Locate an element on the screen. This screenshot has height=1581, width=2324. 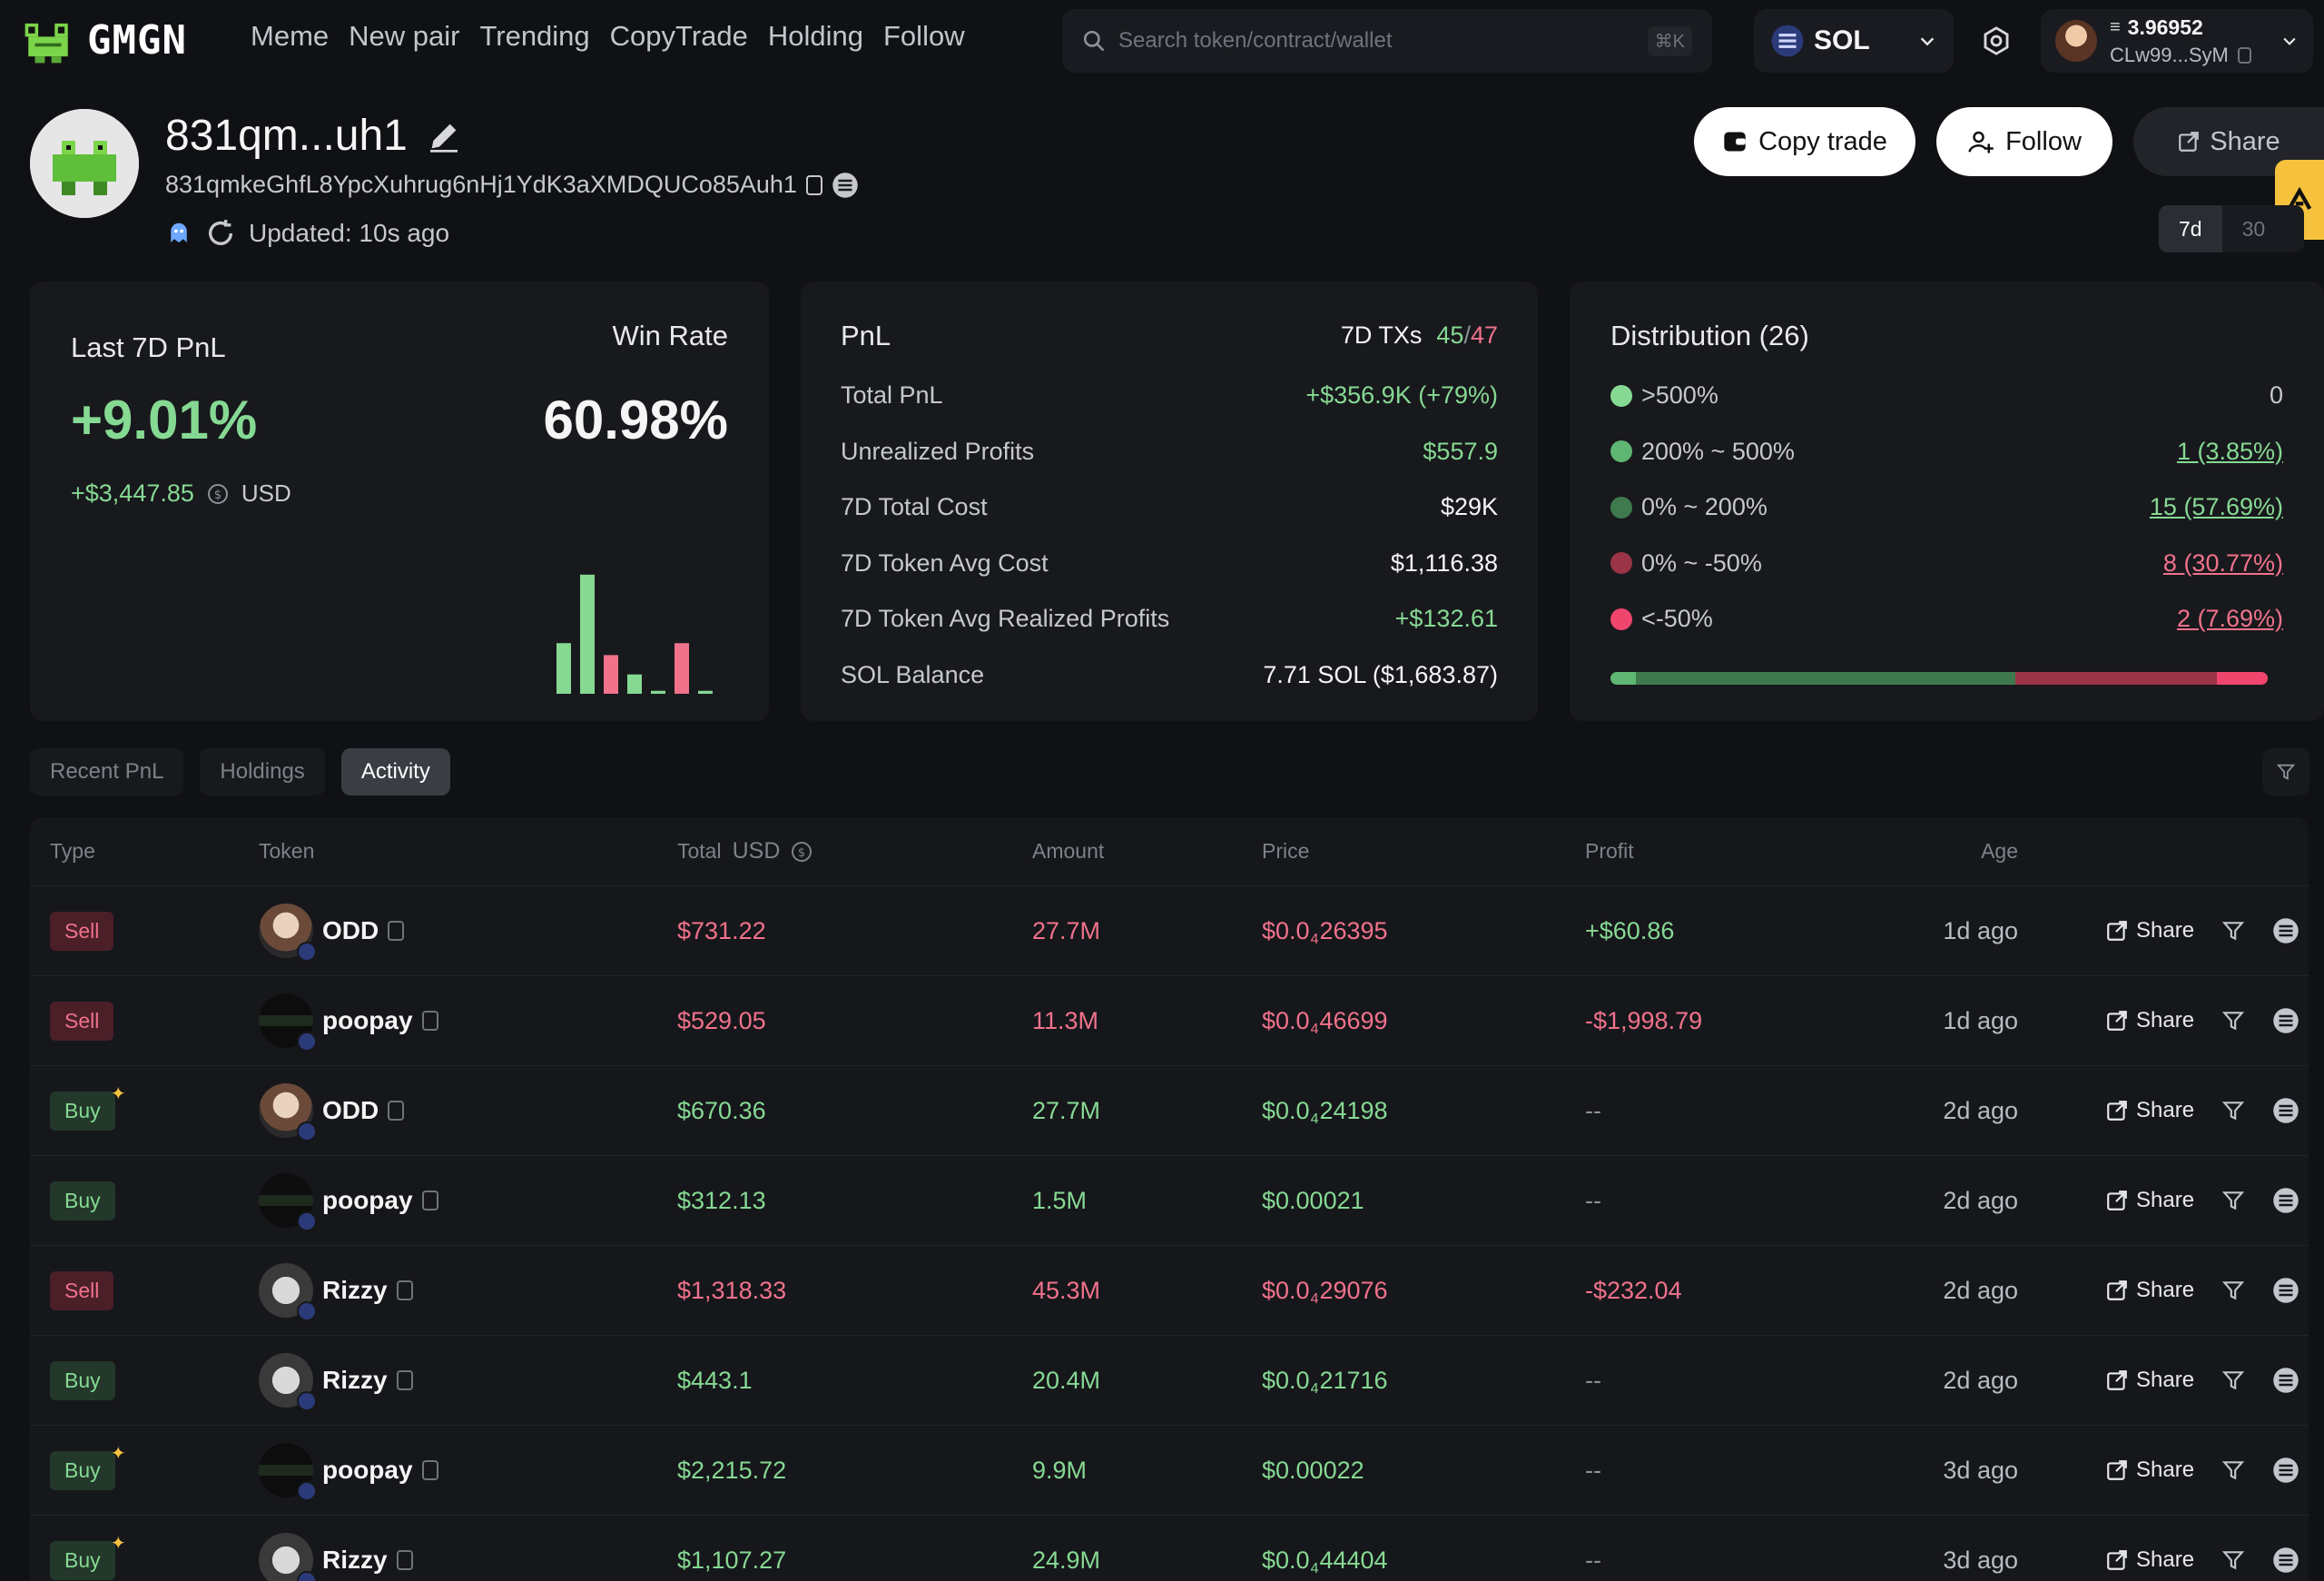
search-box: ⌘K is located at coordinates (1387, 41).